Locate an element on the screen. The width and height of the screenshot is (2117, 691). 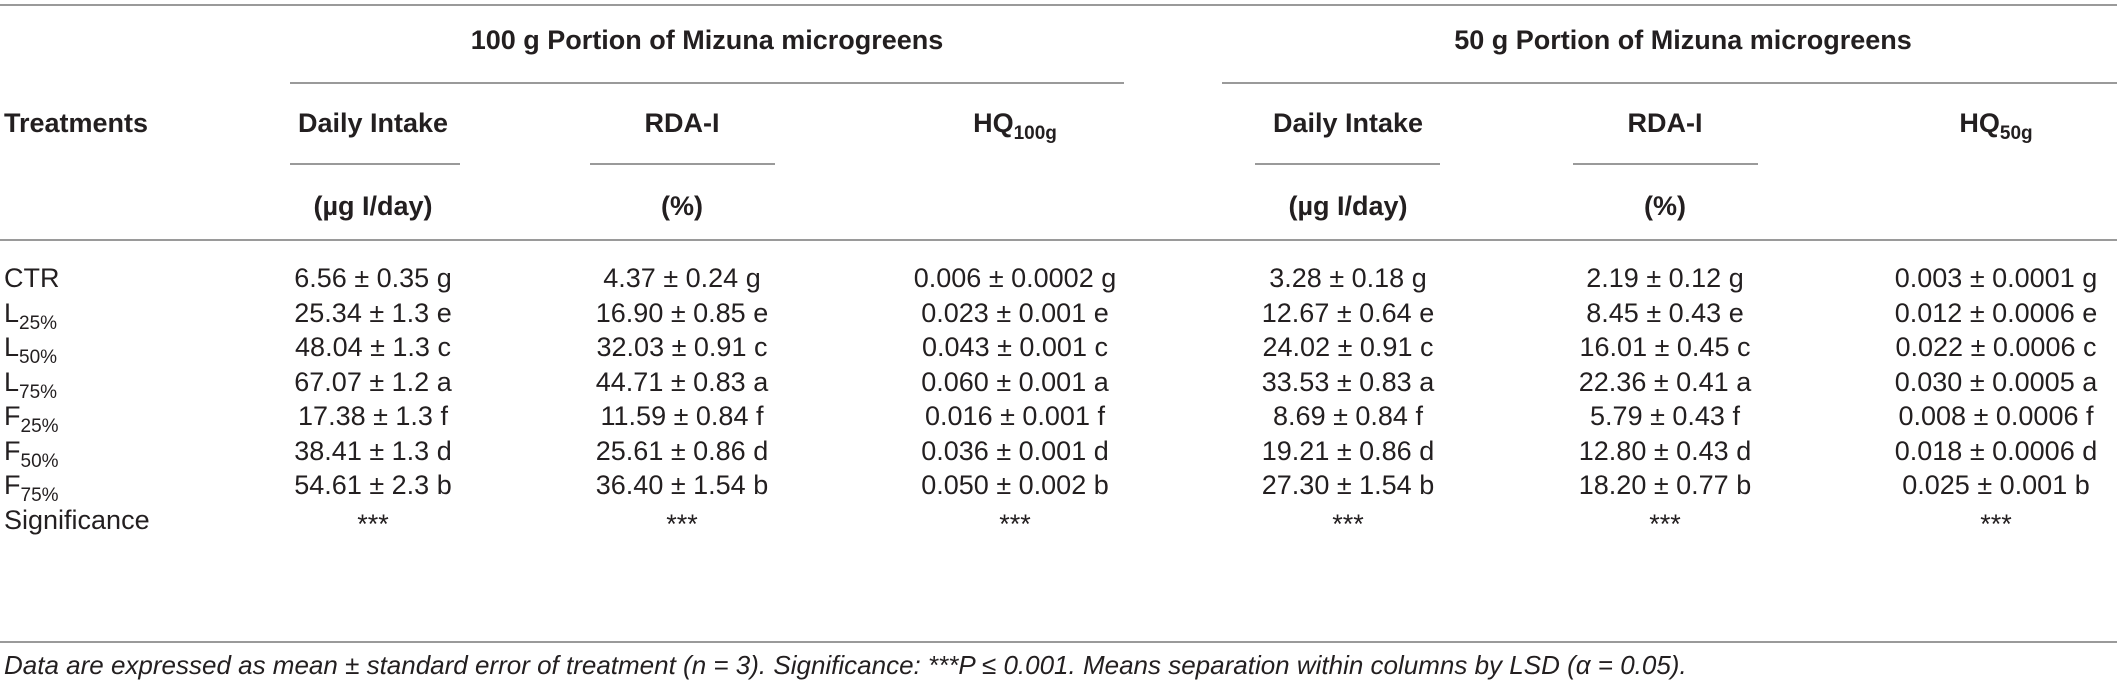
table-cell: 0.012 ± 0.0006 e is located at coordinates (1996, 312).